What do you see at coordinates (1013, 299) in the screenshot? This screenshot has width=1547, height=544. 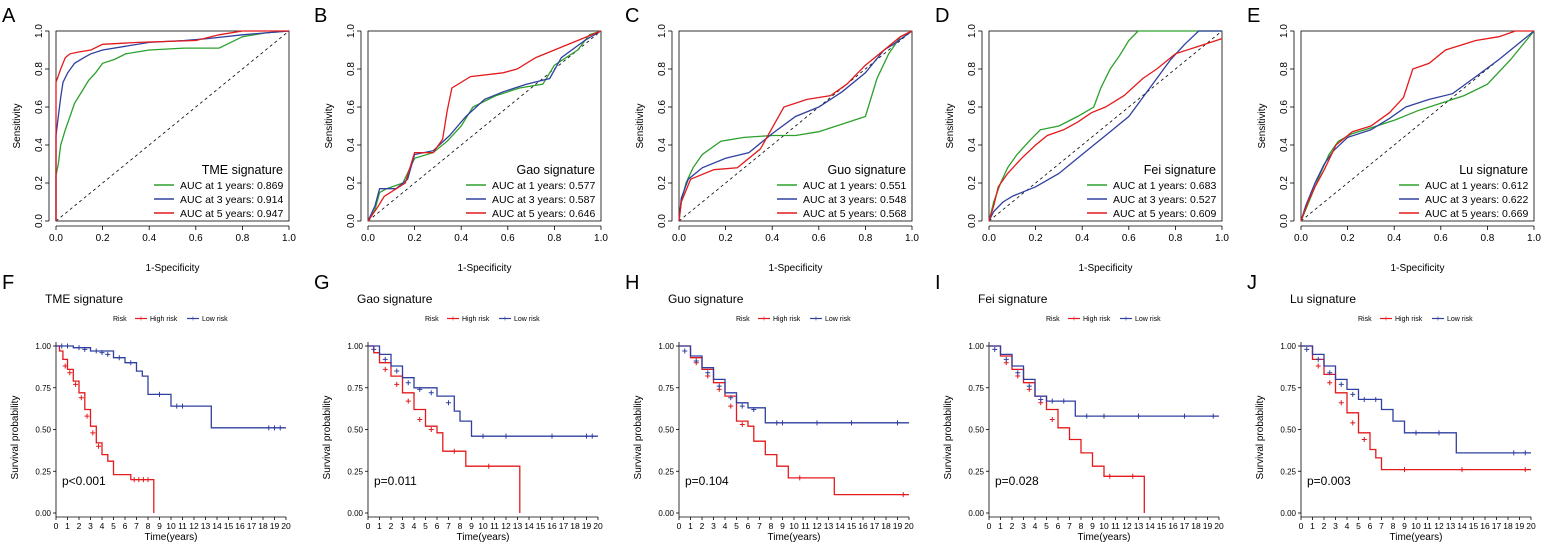 I see `plot-title: Fei signature` at bounding box center [1013, 299].